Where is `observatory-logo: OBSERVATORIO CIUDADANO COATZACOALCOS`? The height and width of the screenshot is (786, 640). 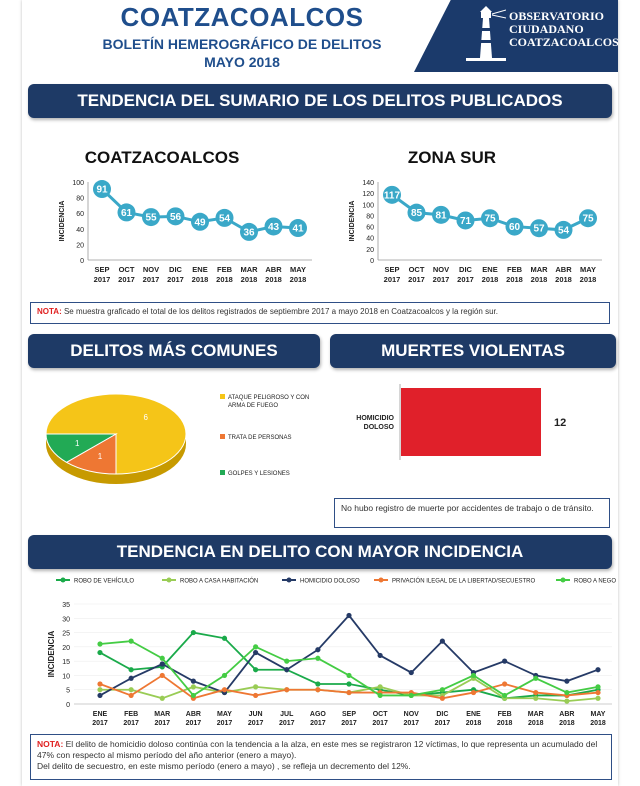
observatory-logo: OBSERVATORIO CIUDADANO COATZACOALCOS is located at coordinates (516, 36).